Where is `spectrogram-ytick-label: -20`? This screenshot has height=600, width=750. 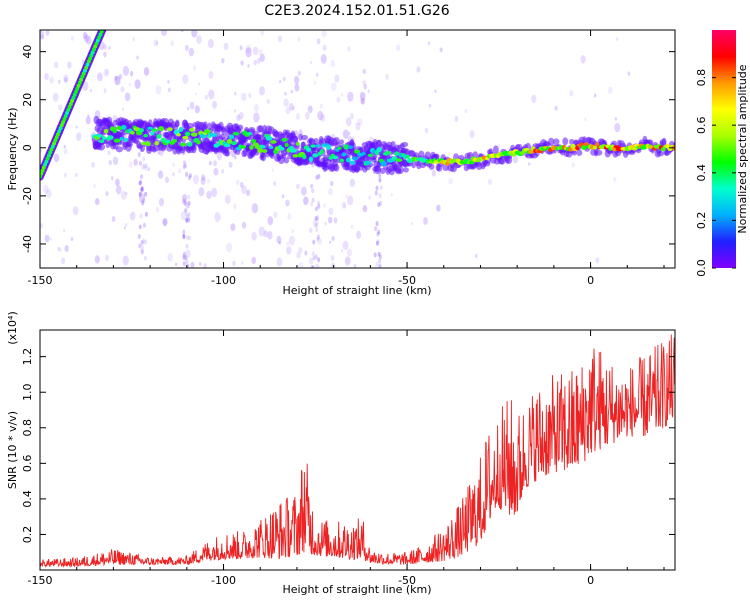
spectrogram-ytick-label: -20 is located at coordinates (27, 196).